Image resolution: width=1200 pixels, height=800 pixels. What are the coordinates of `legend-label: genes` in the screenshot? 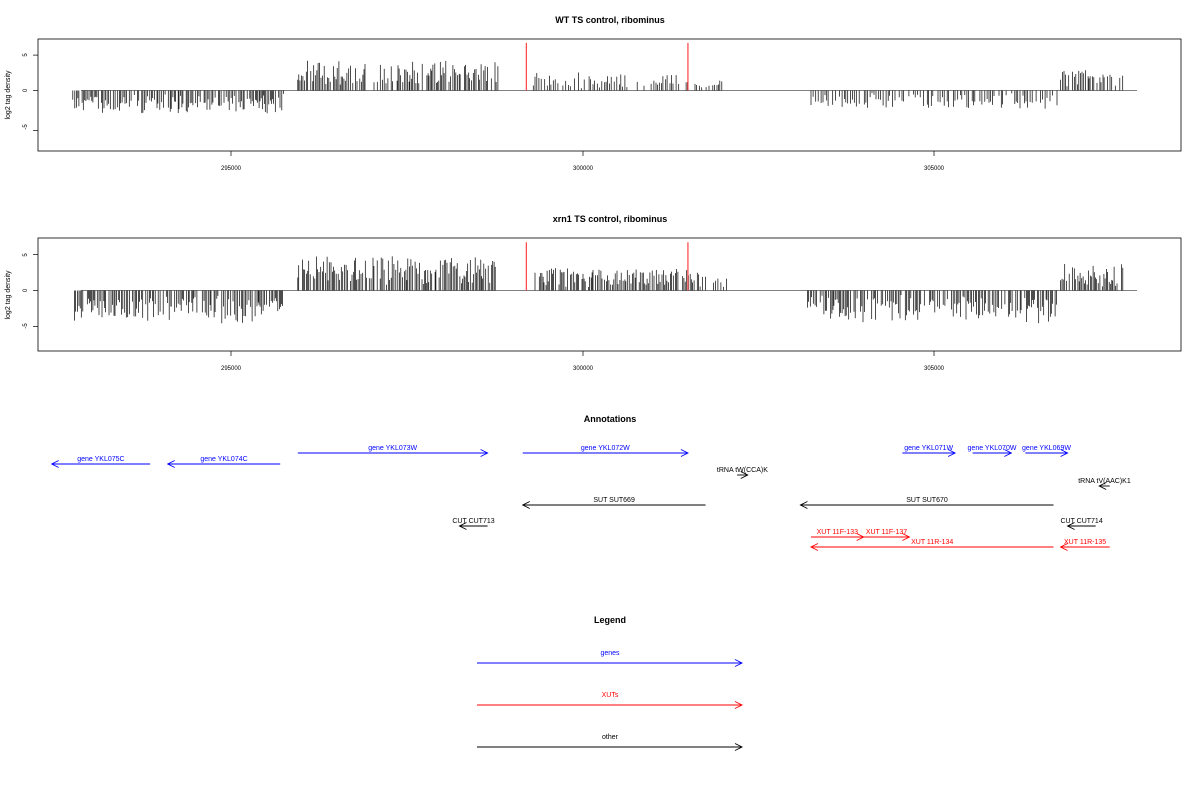 It's located at (610, 653).